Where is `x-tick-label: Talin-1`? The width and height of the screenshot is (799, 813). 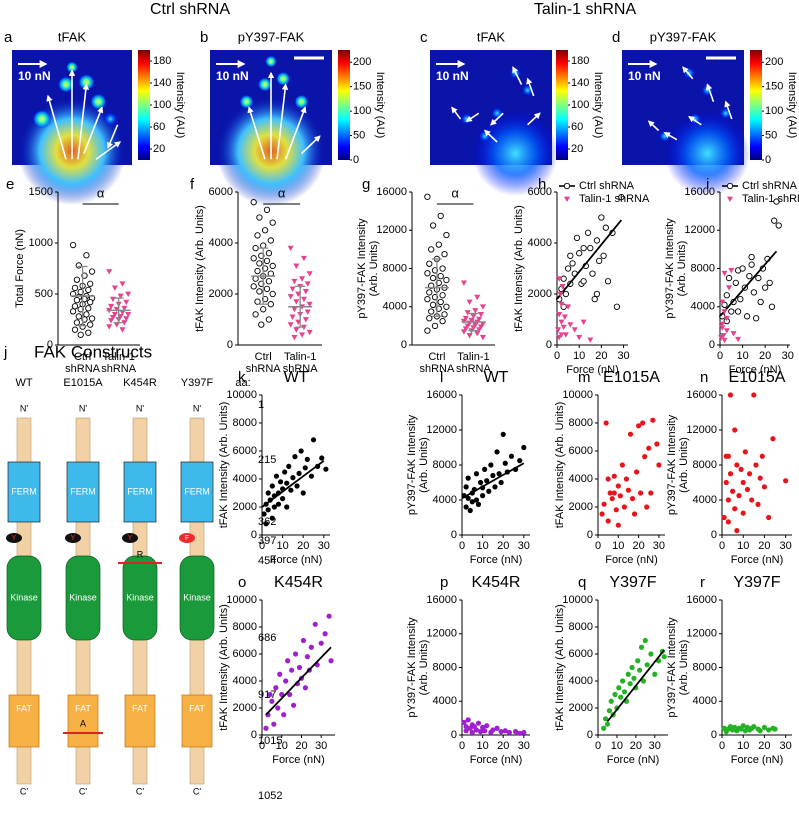
x-tick-label: Talin-1 is located at coordinates (118, 357).